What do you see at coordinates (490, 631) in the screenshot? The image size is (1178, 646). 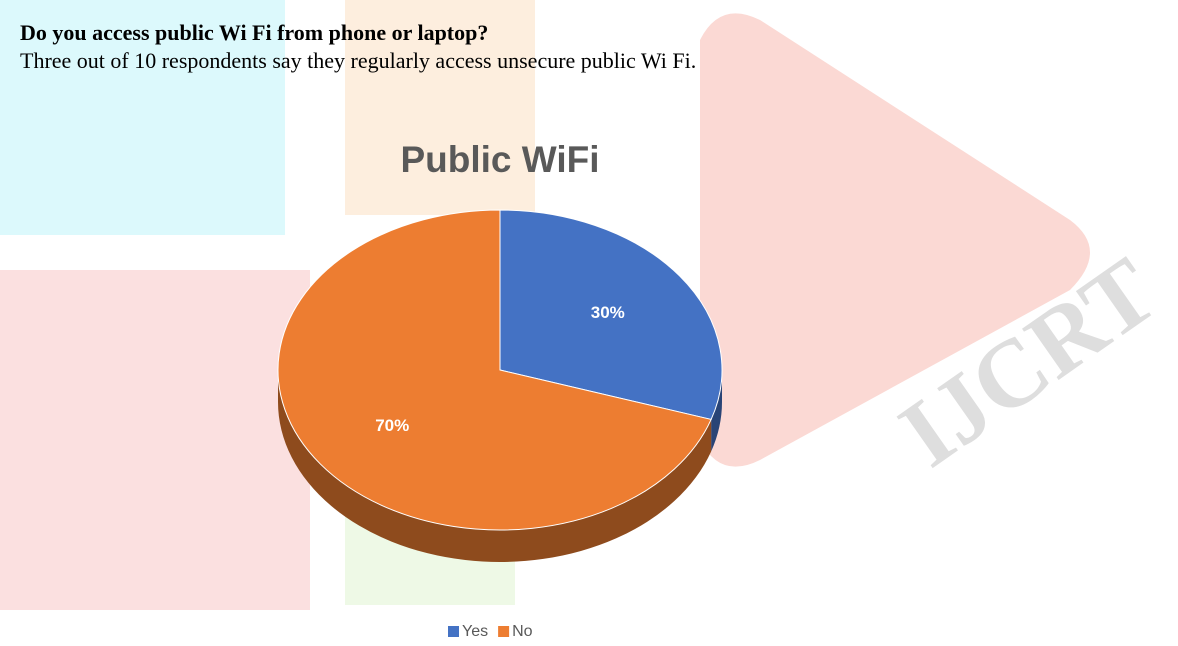 I see `legend: Yes No` at bounding box center [490, 631].